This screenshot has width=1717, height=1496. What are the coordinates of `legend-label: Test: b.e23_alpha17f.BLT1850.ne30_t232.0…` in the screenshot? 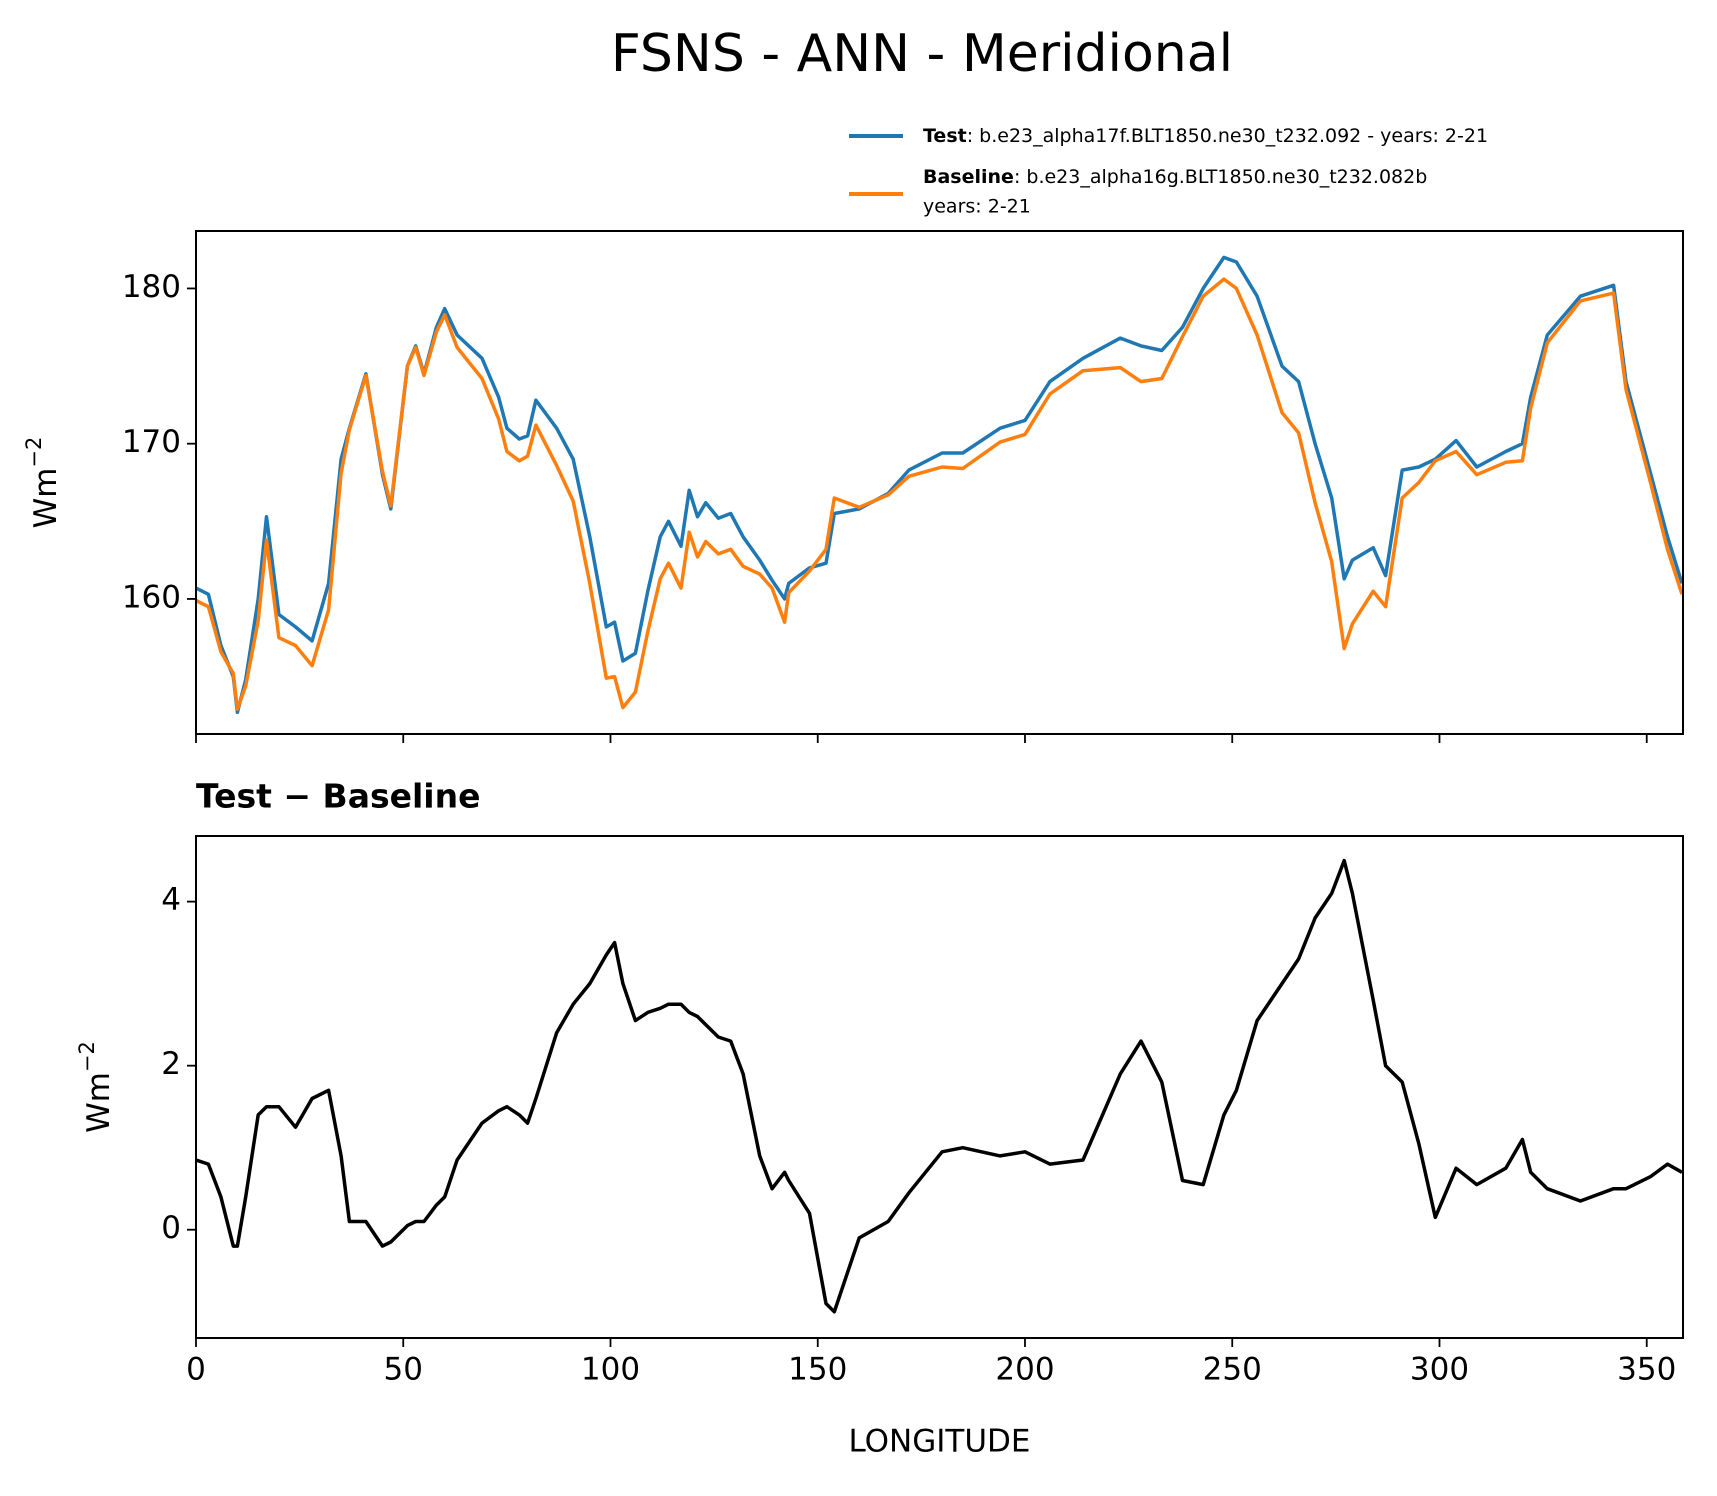 It's located at (1205, 136).